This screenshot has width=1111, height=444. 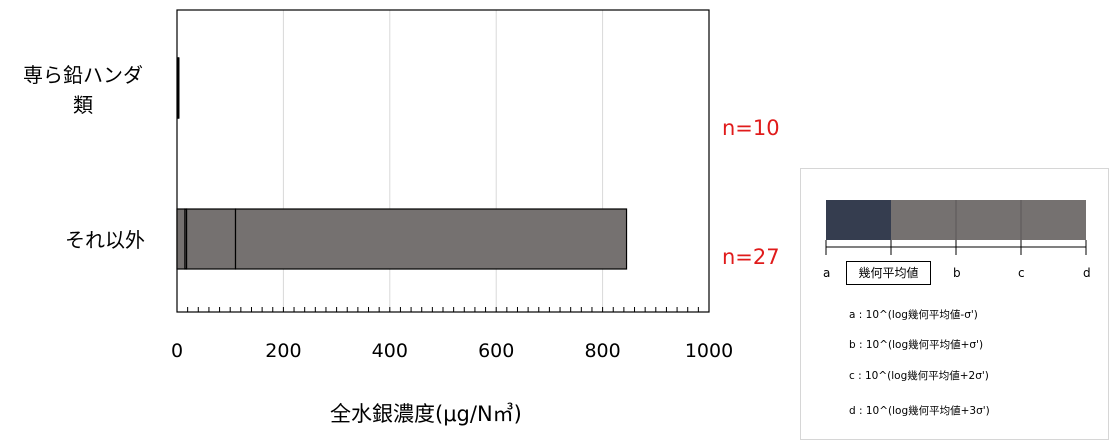 What do you see at coordinates (988, 220) in the screenshot?
I see `legend-box-segment` at bounding box center [988, 220].